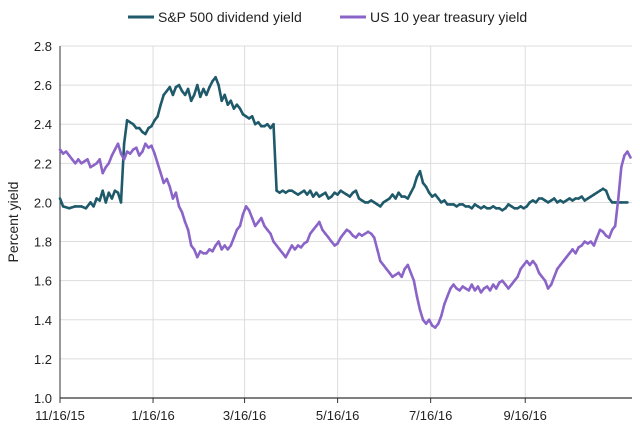 The image size is (640, 428). What do you see at coordinates (60, 415) in the screenshot?
I see `x-tick-label: 11/16/15` at bounding box center [60, 415].